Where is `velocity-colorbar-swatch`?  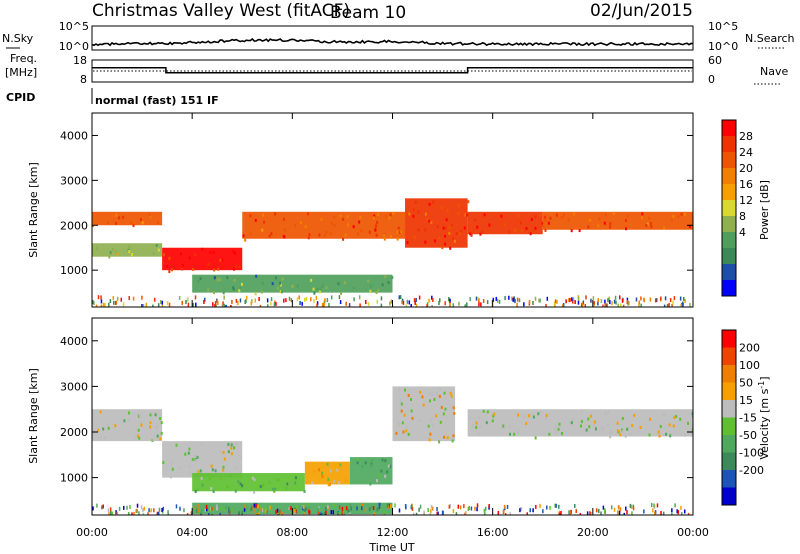 velocity-colorbar-swatch is located at coordinates (729, 444).